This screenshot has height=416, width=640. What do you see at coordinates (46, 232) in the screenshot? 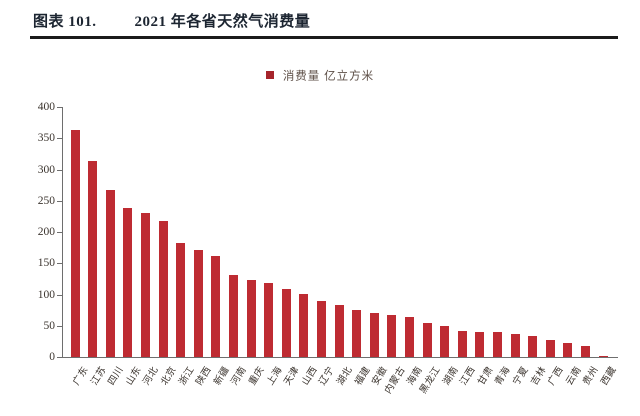
I see `y-axis-tick-label: 200` at bounding box center [46, 232].